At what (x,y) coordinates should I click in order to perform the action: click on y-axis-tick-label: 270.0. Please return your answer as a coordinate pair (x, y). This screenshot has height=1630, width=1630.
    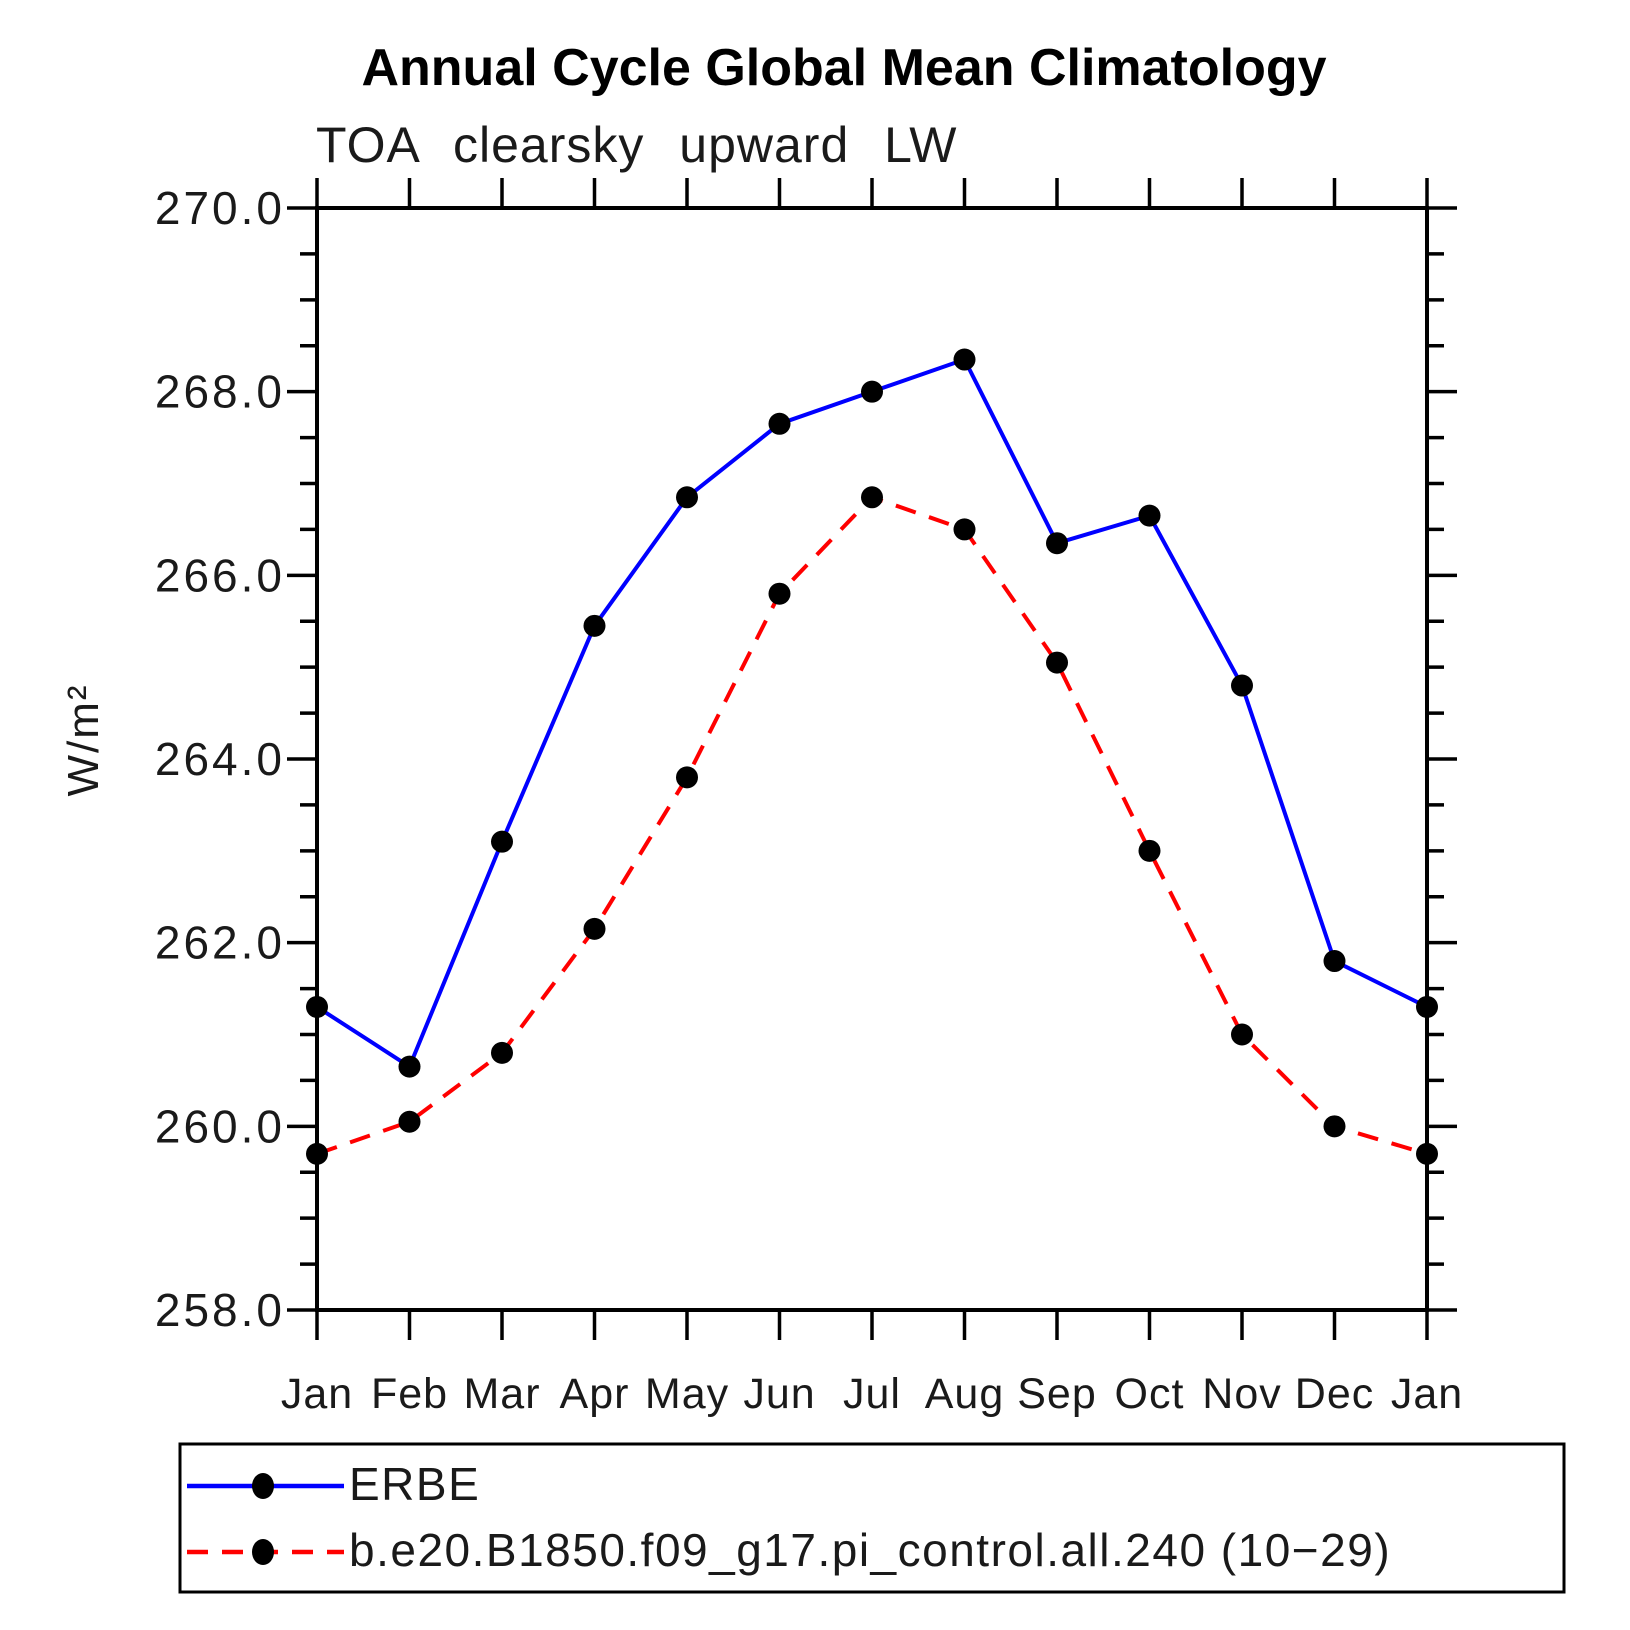
    Looking at the image, I should click on (220, 208).